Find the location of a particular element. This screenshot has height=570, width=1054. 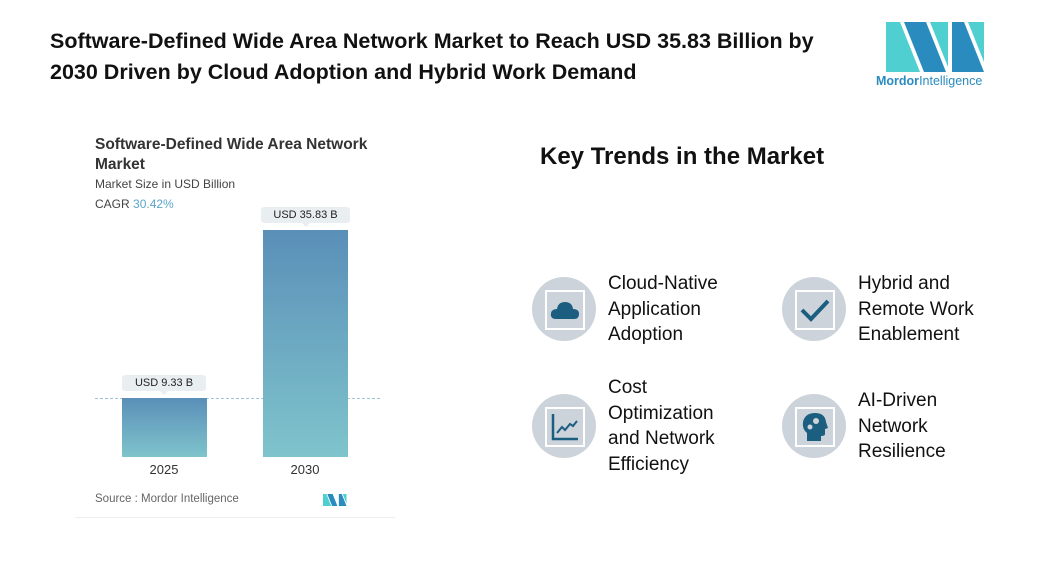

trend-ai-driven: AI-Driven Network Resilience is located at coordinates (907, 442).